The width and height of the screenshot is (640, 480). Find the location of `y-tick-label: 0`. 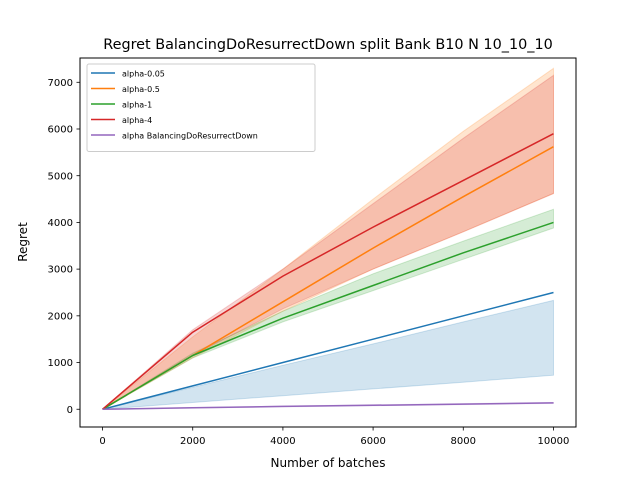

y-tick-label: 0 is located at coordinates (70, 410).